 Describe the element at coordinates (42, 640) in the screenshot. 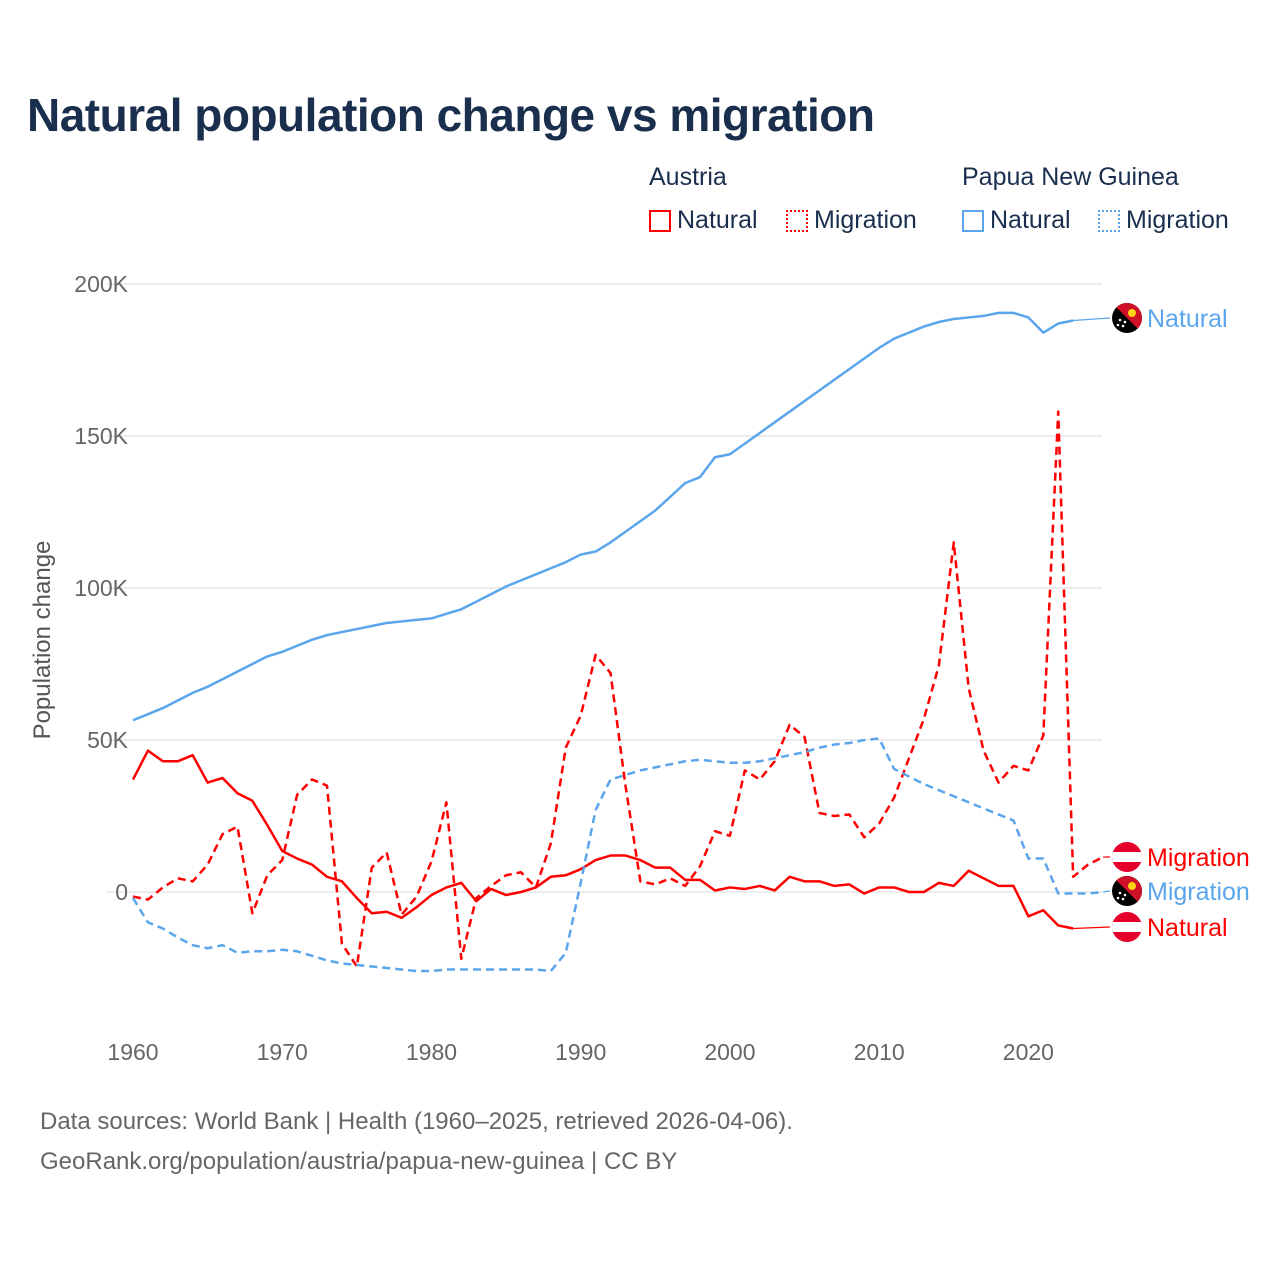

I see `y-axis-label: Population change` at that location.